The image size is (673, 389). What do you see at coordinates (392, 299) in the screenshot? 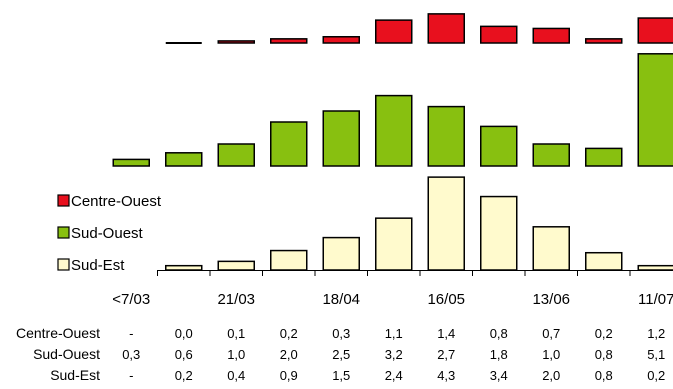
I see `x-tick-labels: <7/03 21/03 18/04 16/05 13/06 11/07` at bounding box center [392, 299].